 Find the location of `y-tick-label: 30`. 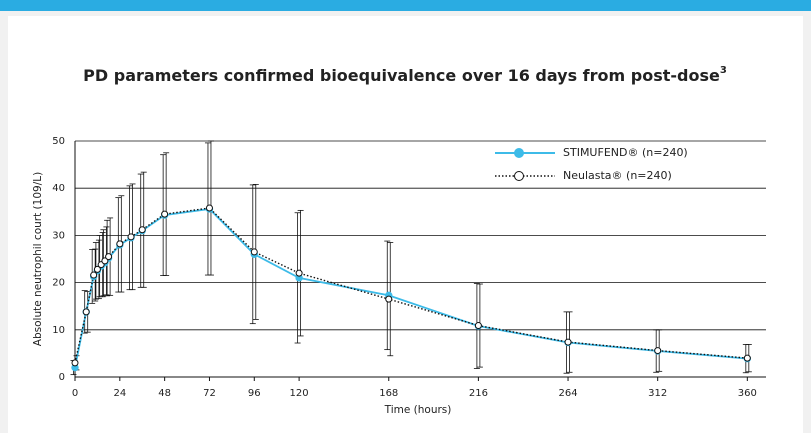

y-tick-label: 30 is located at coordinates (58, 235).